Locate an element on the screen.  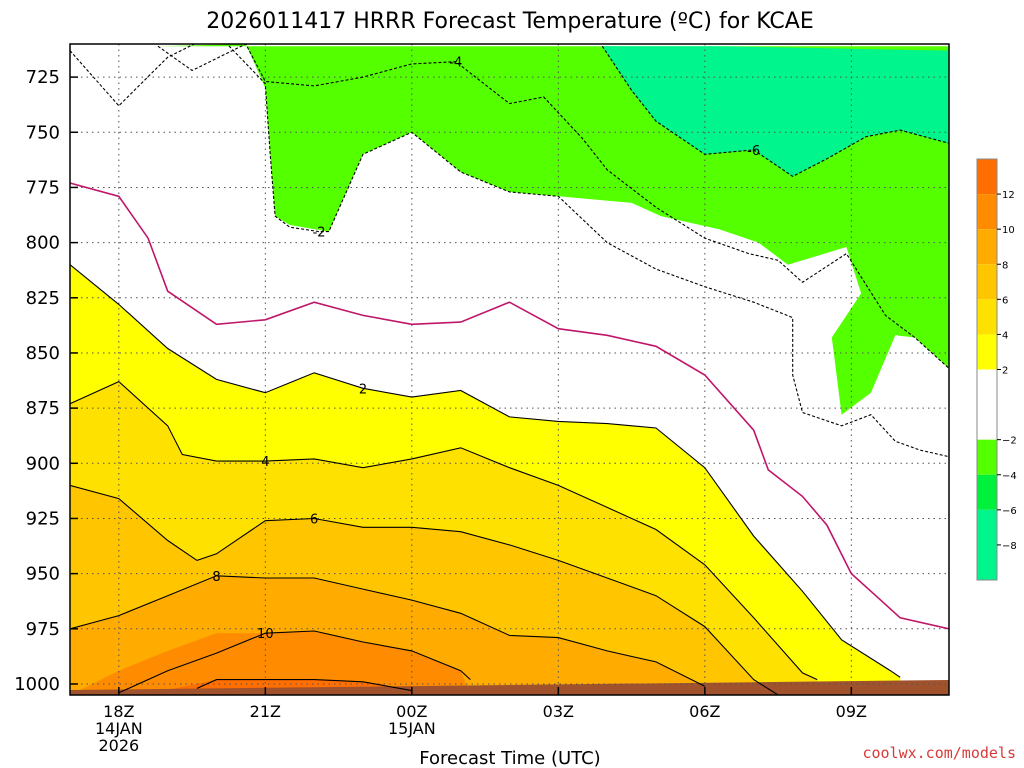
x-tick-label-0-2: 2026 is located at coordinates (118, 745).